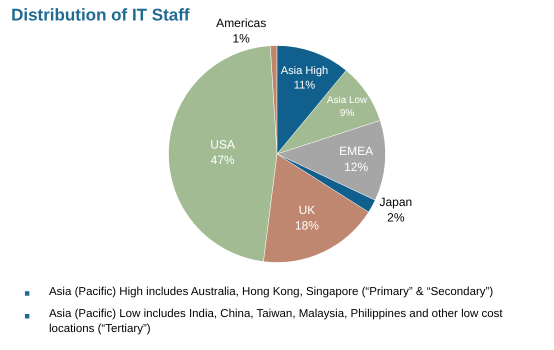 This screenshot has height=350, width=554. I want to click on data-label: 1%, so click(241, 39).